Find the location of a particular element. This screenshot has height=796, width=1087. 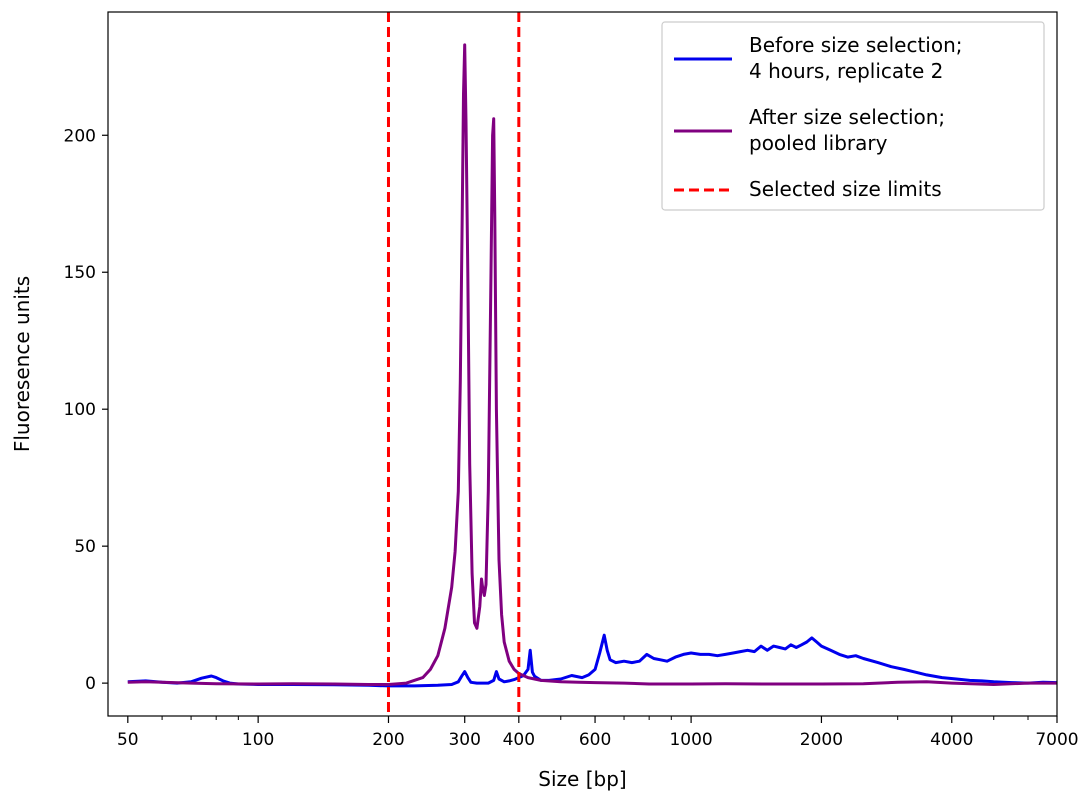

legend-label: Before size selection; is located at coordinates (856, 45).